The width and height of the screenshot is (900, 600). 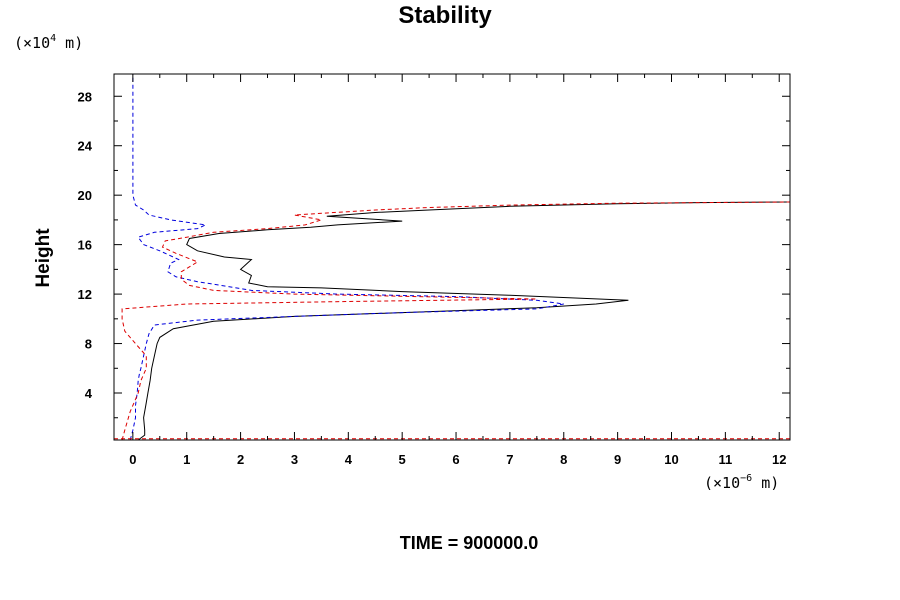 I want to click on y-tick-label: 20, so click(x=85, y=195).